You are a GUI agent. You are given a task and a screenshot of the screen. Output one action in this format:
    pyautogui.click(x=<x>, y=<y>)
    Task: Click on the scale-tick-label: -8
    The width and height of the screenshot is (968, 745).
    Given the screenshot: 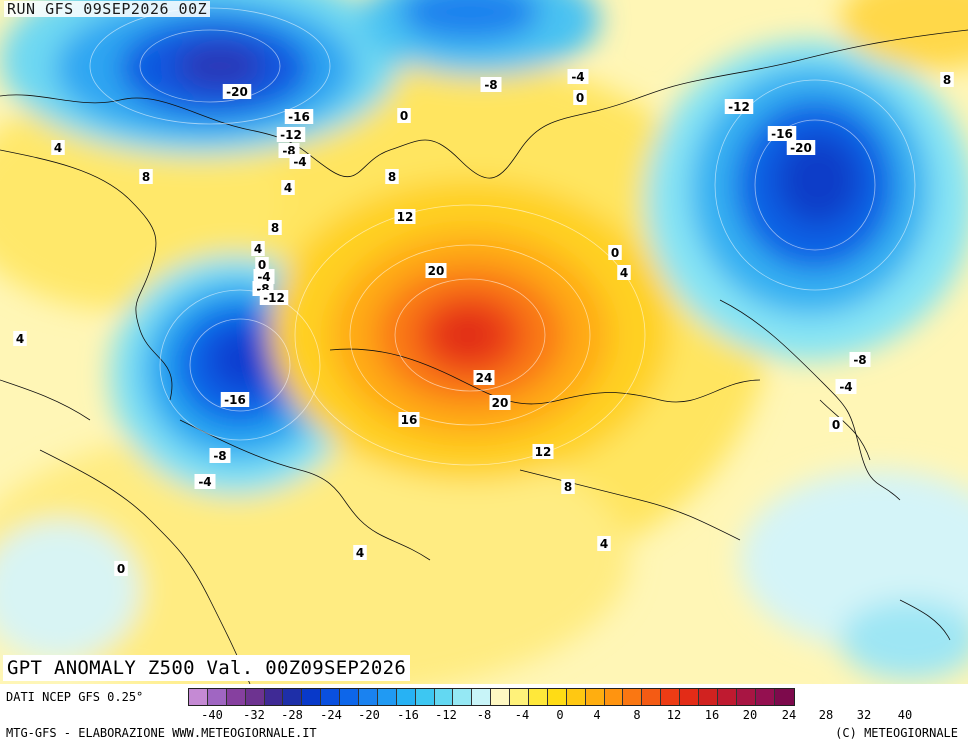 What is the action you would take?
    pyautogui.click(x=484, y=715)
    